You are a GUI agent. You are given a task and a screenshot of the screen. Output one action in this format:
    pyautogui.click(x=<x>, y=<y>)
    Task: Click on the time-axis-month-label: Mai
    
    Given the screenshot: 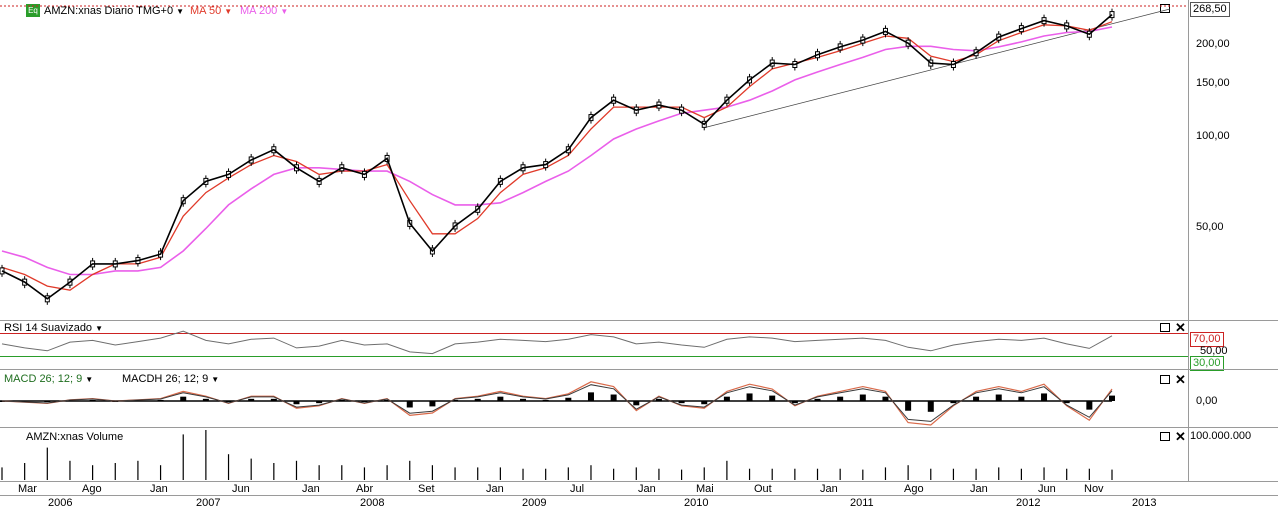 What is the action you would take?
    pyautogui.click(x=705, y=489)
    